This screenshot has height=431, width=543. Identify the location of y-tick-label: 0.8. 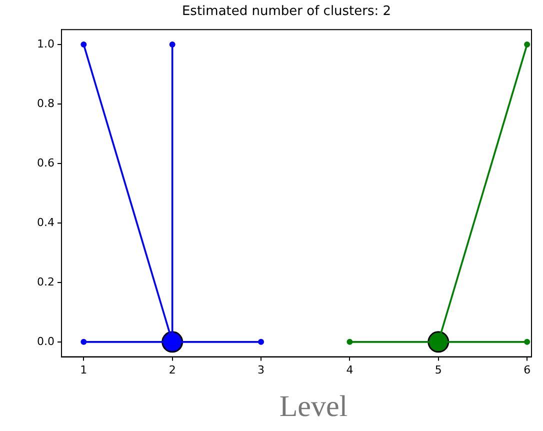
(45, 103).